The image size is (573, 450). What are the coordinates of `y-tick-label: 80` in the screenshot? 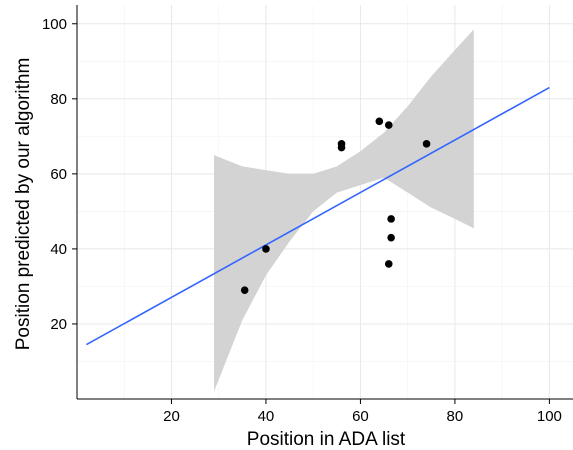 It's located at (58, 99).